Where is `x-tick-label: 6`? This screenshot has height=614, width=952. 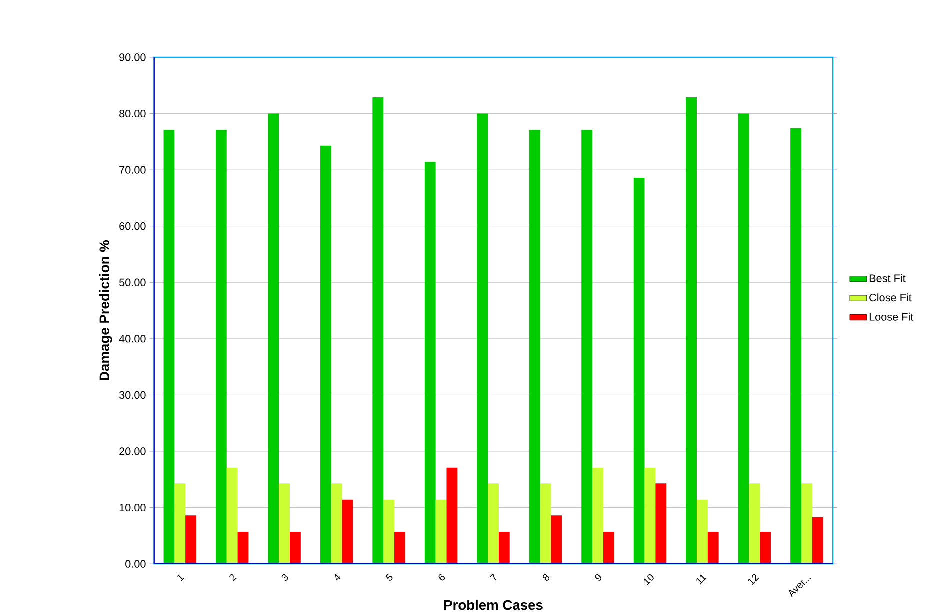 x-tick-label: 6 is located at coordinates (442, 577).